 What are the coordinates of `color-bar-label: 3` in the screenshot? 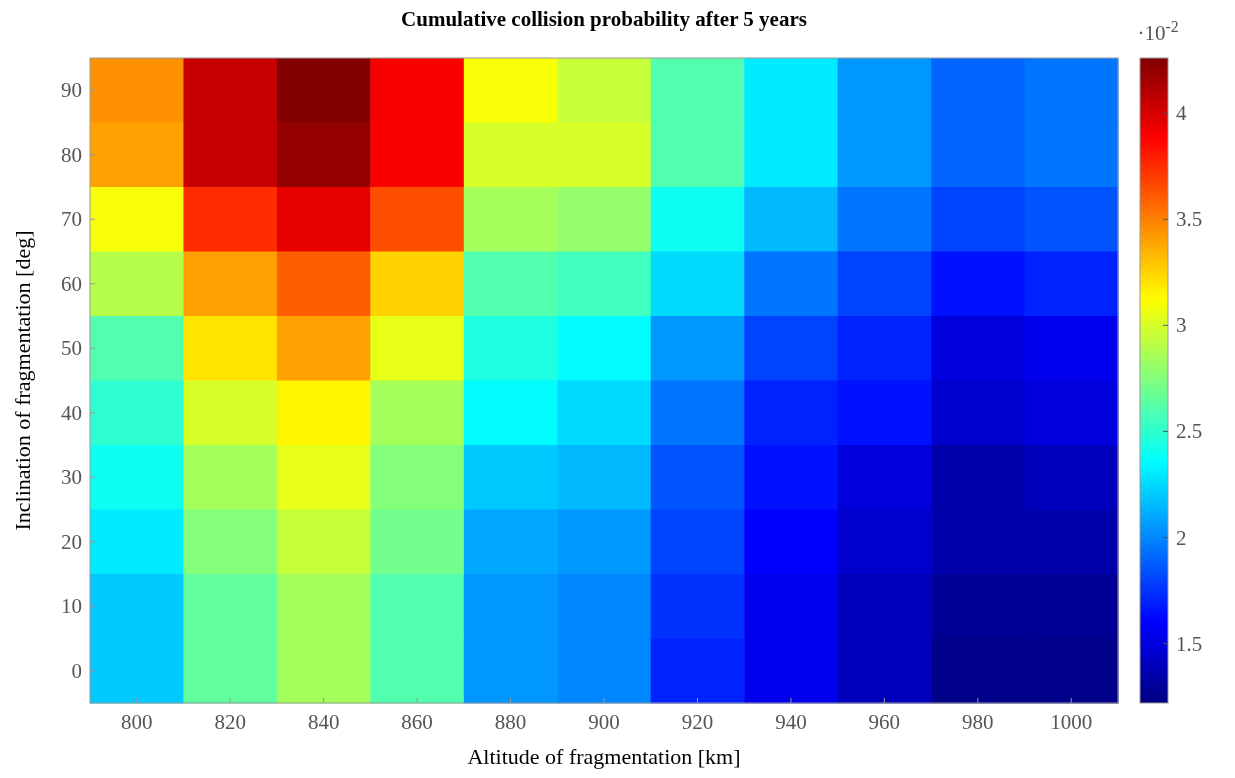 It's located at (1181, 325).